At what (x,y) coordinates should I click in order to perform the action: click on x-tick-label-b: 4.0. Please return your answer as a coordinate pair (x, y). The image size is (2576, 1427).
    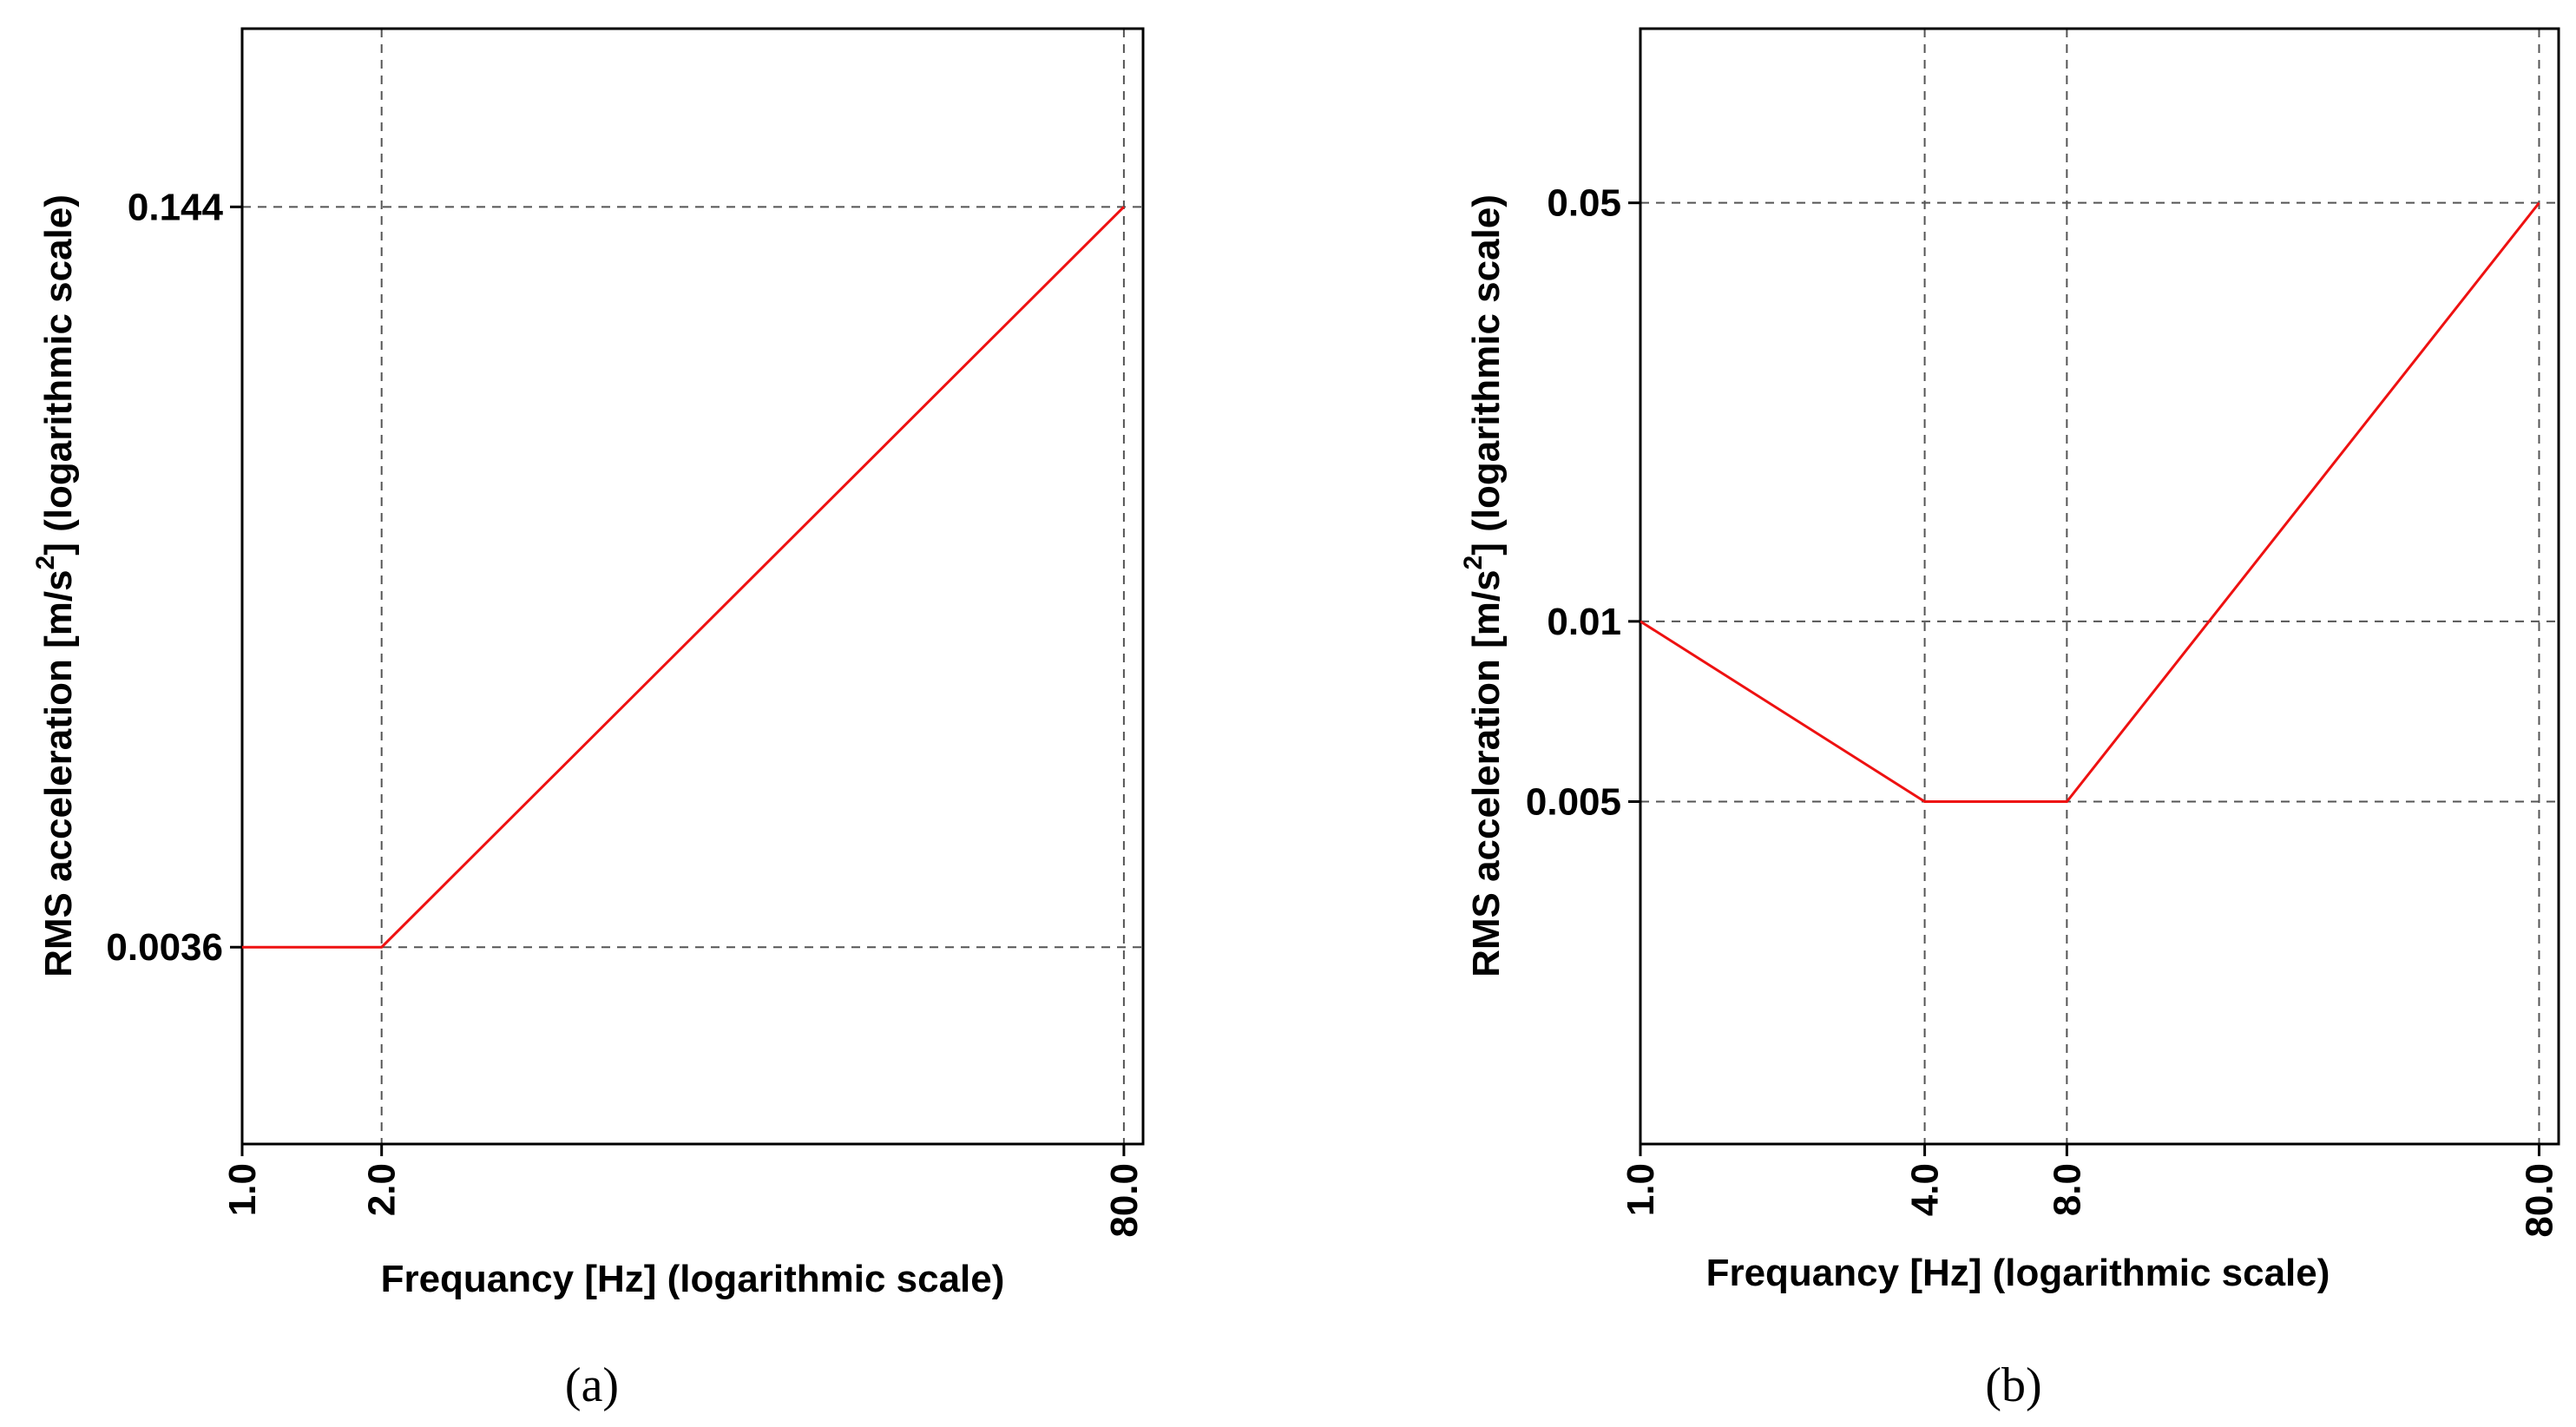
    Looking at the image, I should click on (1926, 1189).